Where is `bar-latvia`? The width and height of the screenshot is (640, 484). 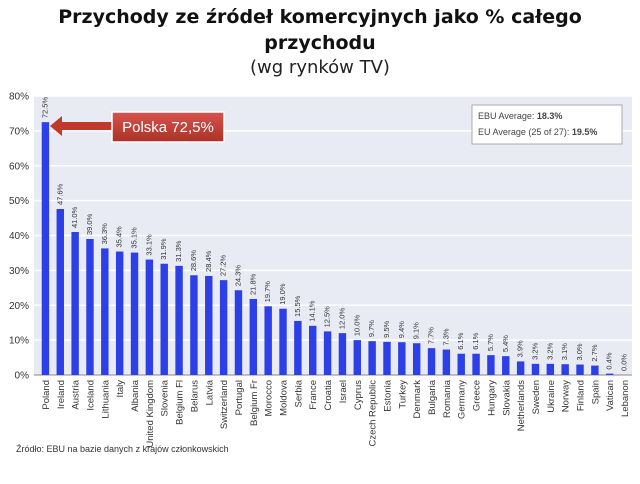 bar-latvia is located at coordinates (209, 325).